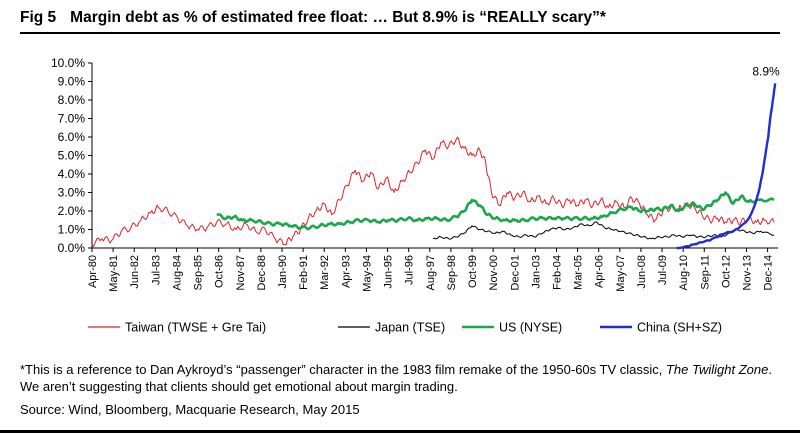 This screenshot has width=800, height=434. I want to click on y-tick-label: 7.0%, so click(72, 119).